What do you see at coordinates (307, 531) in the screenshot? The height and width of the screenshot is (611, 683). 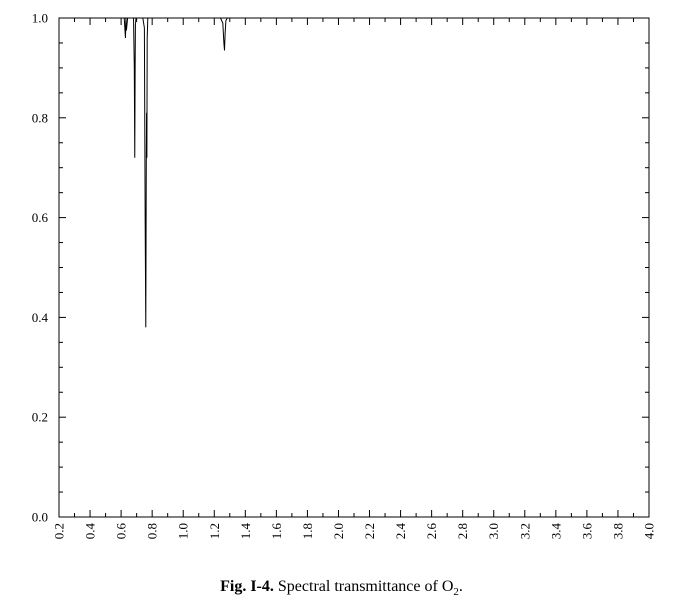 I see `x-tick-label: 1.8` at bounding box center [307, 531].